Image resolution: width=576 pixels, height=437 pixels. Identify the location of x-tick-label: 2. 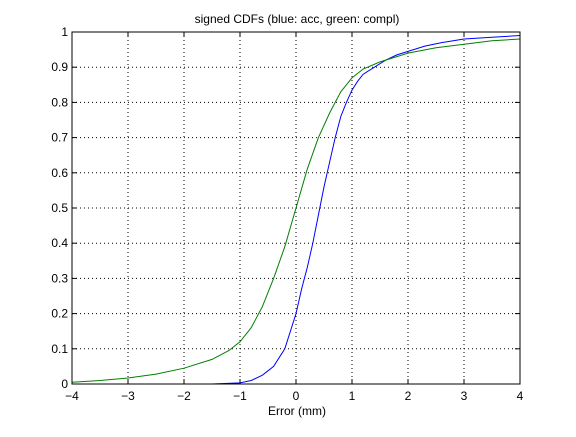
(408, 396).